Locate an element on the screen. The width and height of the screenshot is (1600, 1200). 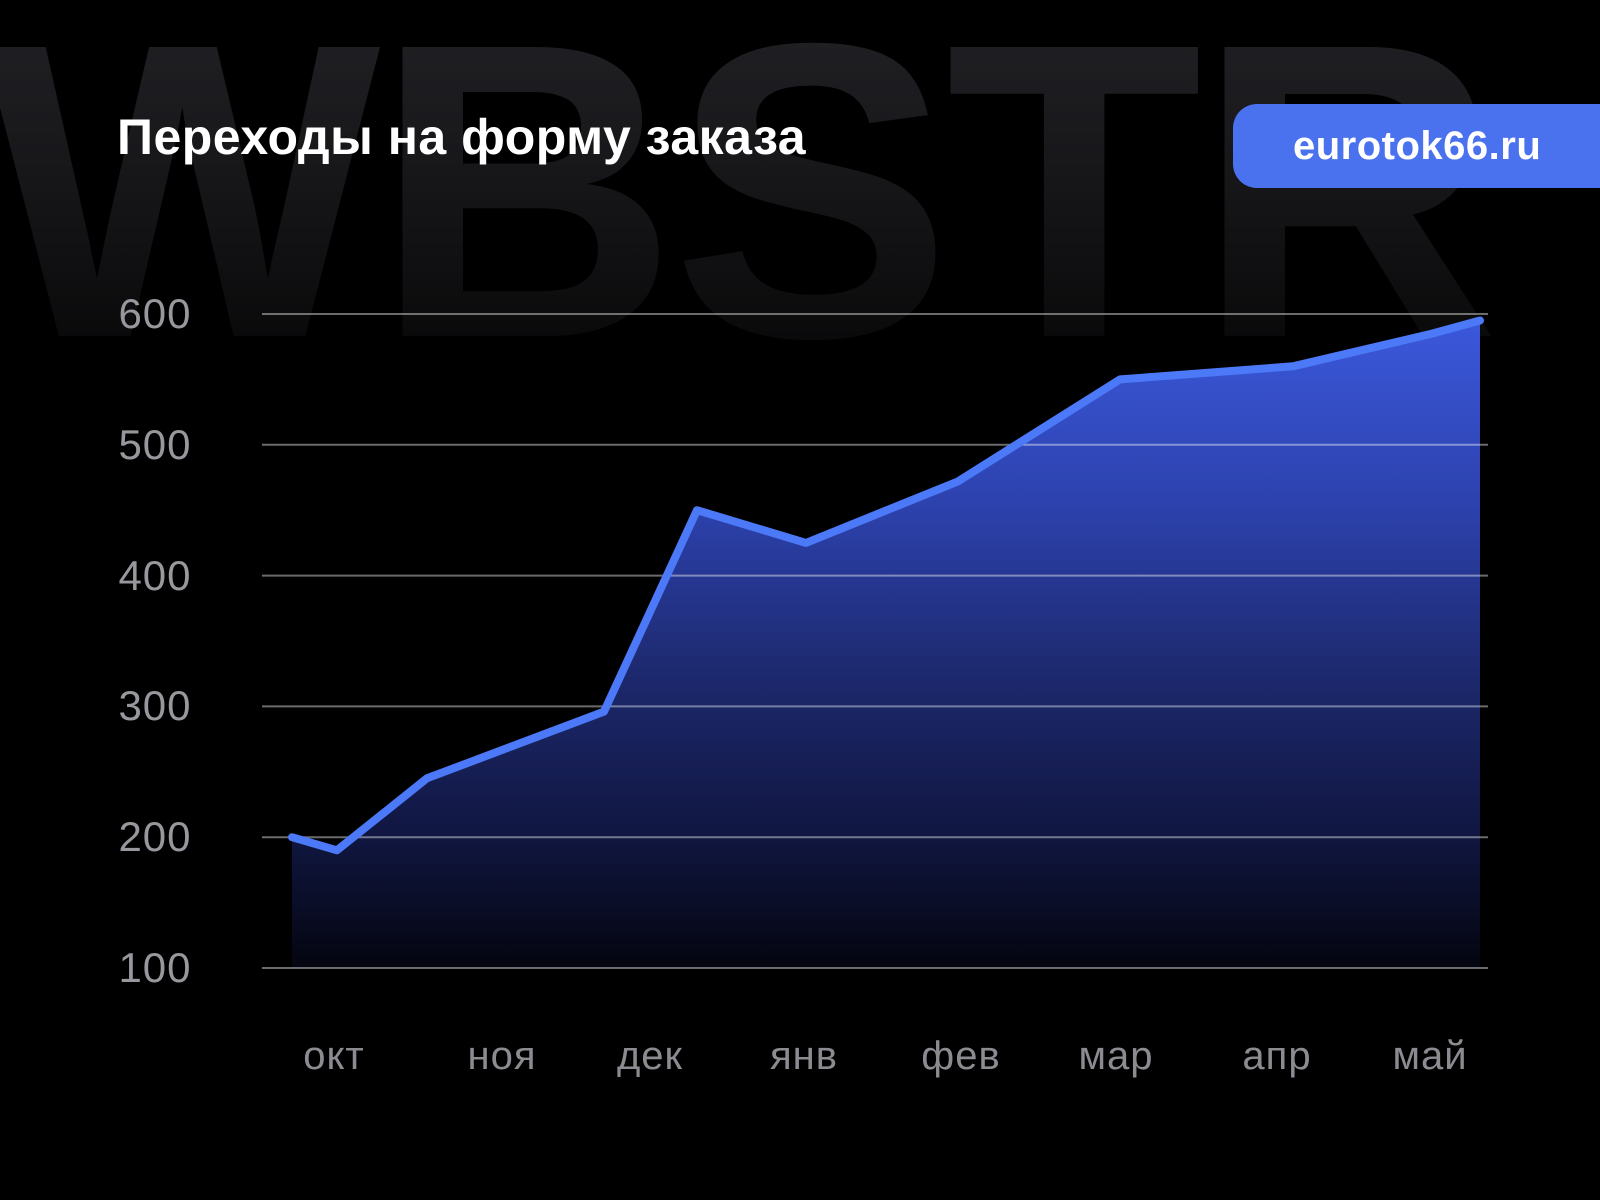
x-tick-label: ноя is located at coordinates (502, 1056).